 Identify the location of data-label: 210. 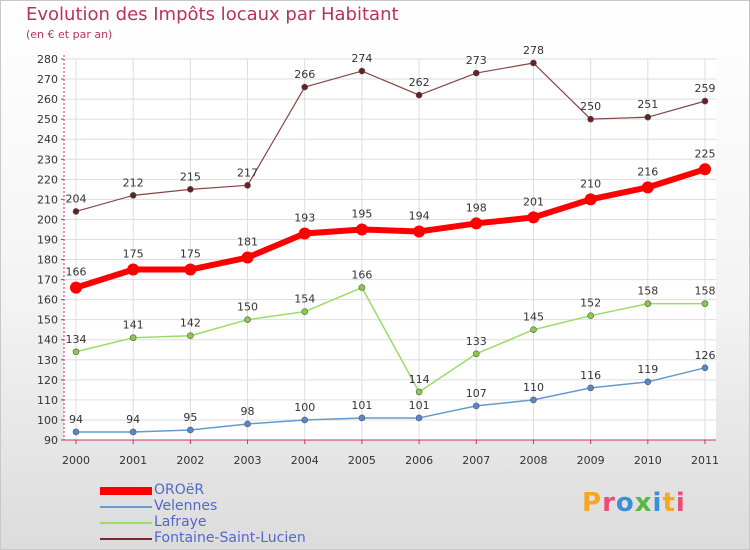
(590, 183).